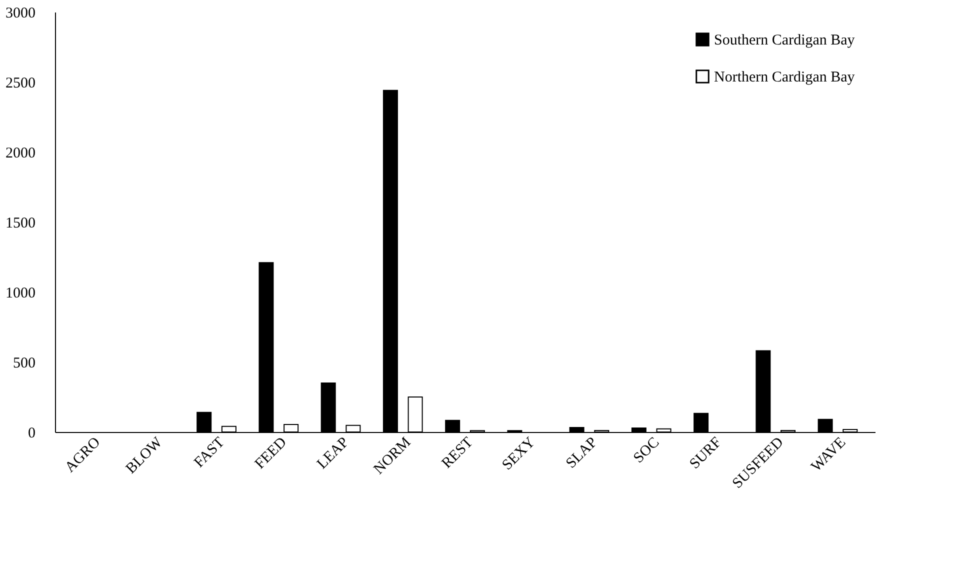  What do you see at coordinates (21, 224) in the screenshot?
I see `y-tick-label: 1500` at bounding box center [21, 224].